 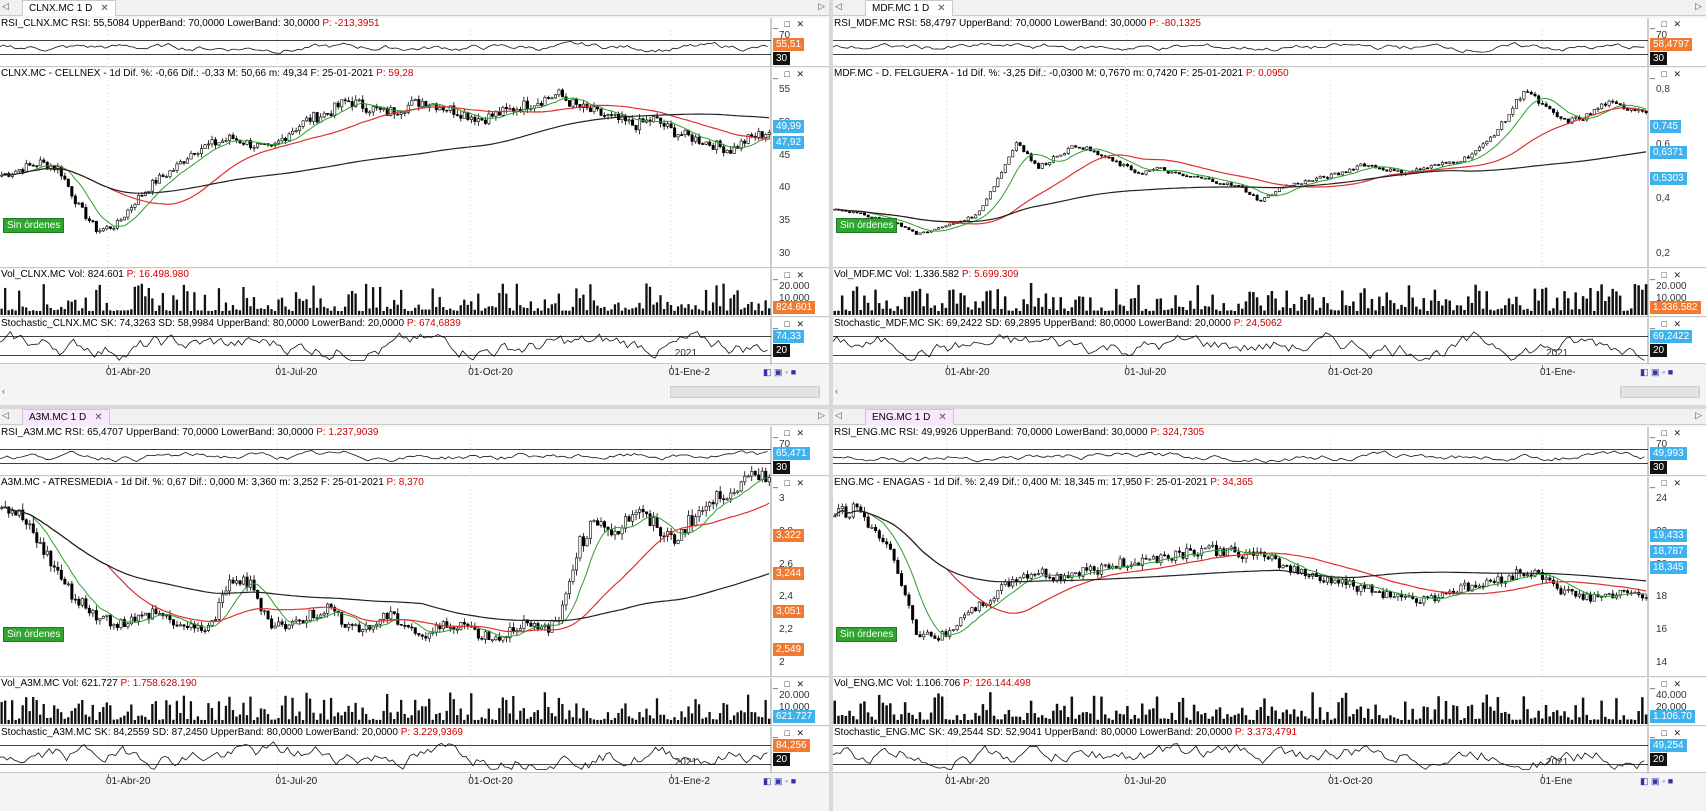 What do you see at coordinates (782, 467) in the screenshot?
I see `rsi-badge: 30` at bounding box center [782, 467].